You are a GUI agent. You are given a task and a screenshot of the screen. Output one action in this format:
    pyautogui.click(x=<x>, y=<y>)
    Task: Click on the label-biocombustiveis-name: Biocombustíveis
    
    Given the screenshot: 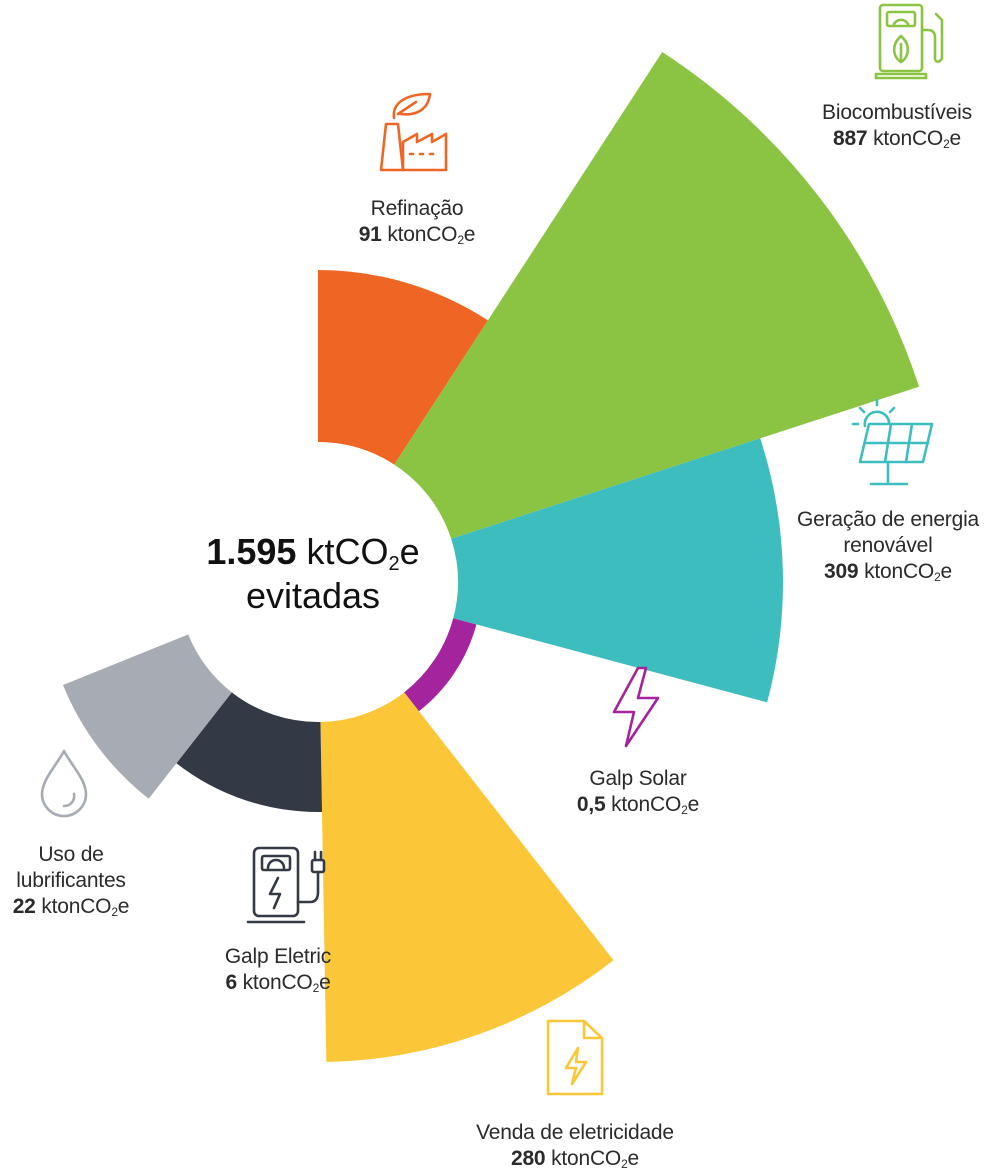 What is the action you would take?
    pyautogui.click(x=897, y=112)
    